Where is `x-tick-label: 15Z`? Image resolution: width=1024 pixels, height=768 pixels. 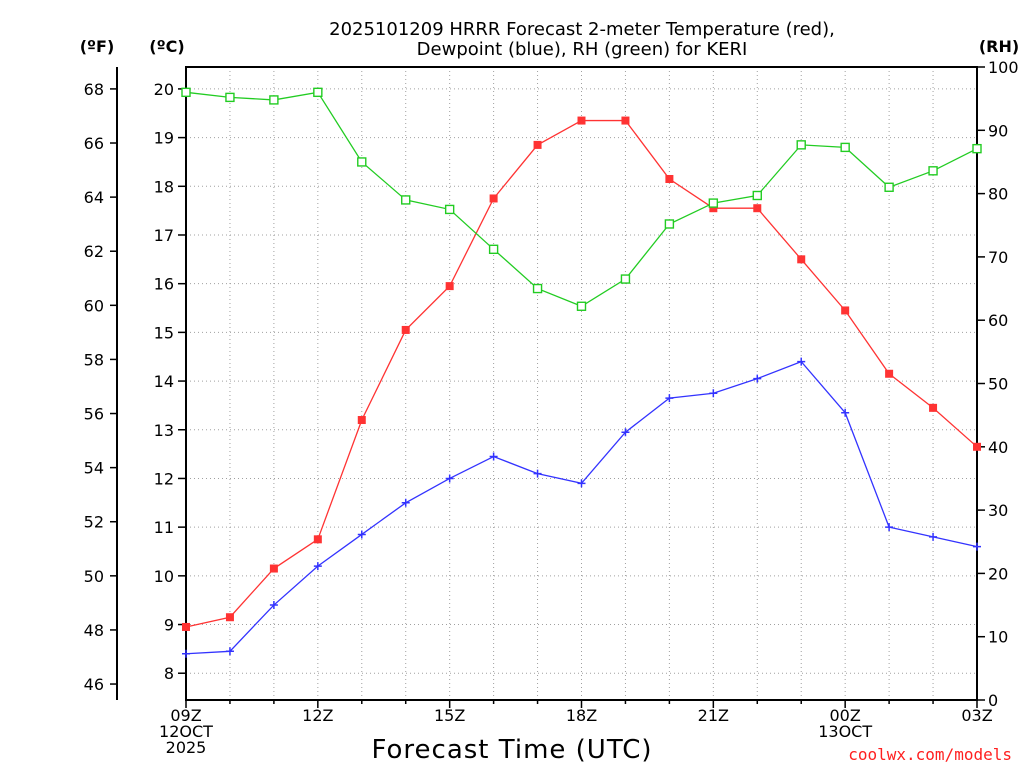 x-tick-label: 15Z is located at coordinates (449, 715).